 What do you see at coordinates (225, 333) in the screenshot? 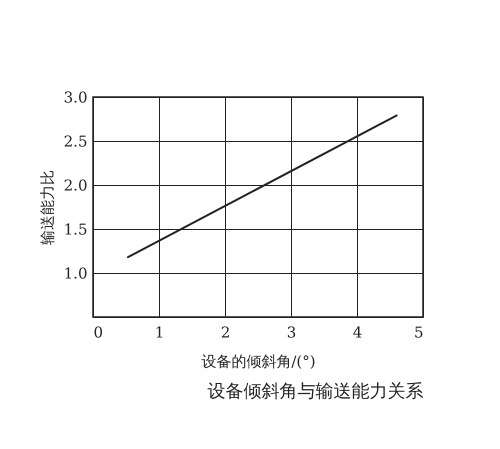
I see `x-tick-label: 2` at bounding box center [225, 333].